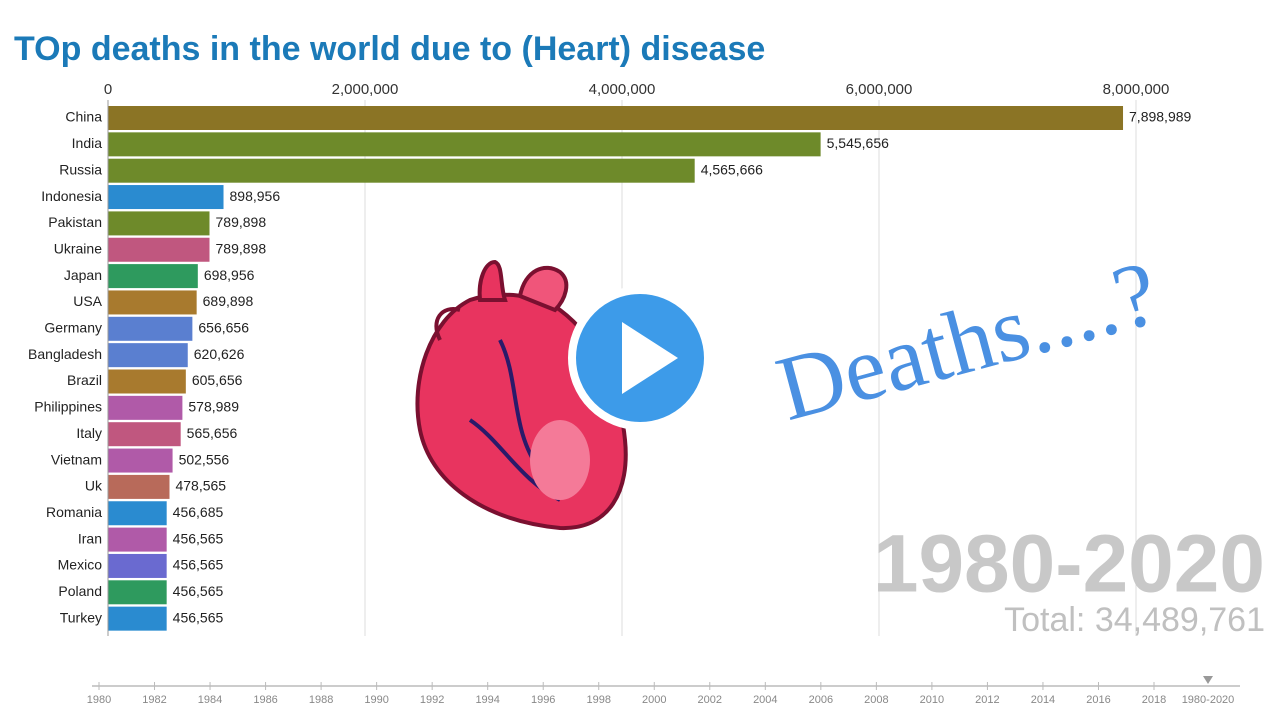  Describe the element at coordinates (90, 538) in the screenshot. I see `category-label: Iran` at that location.